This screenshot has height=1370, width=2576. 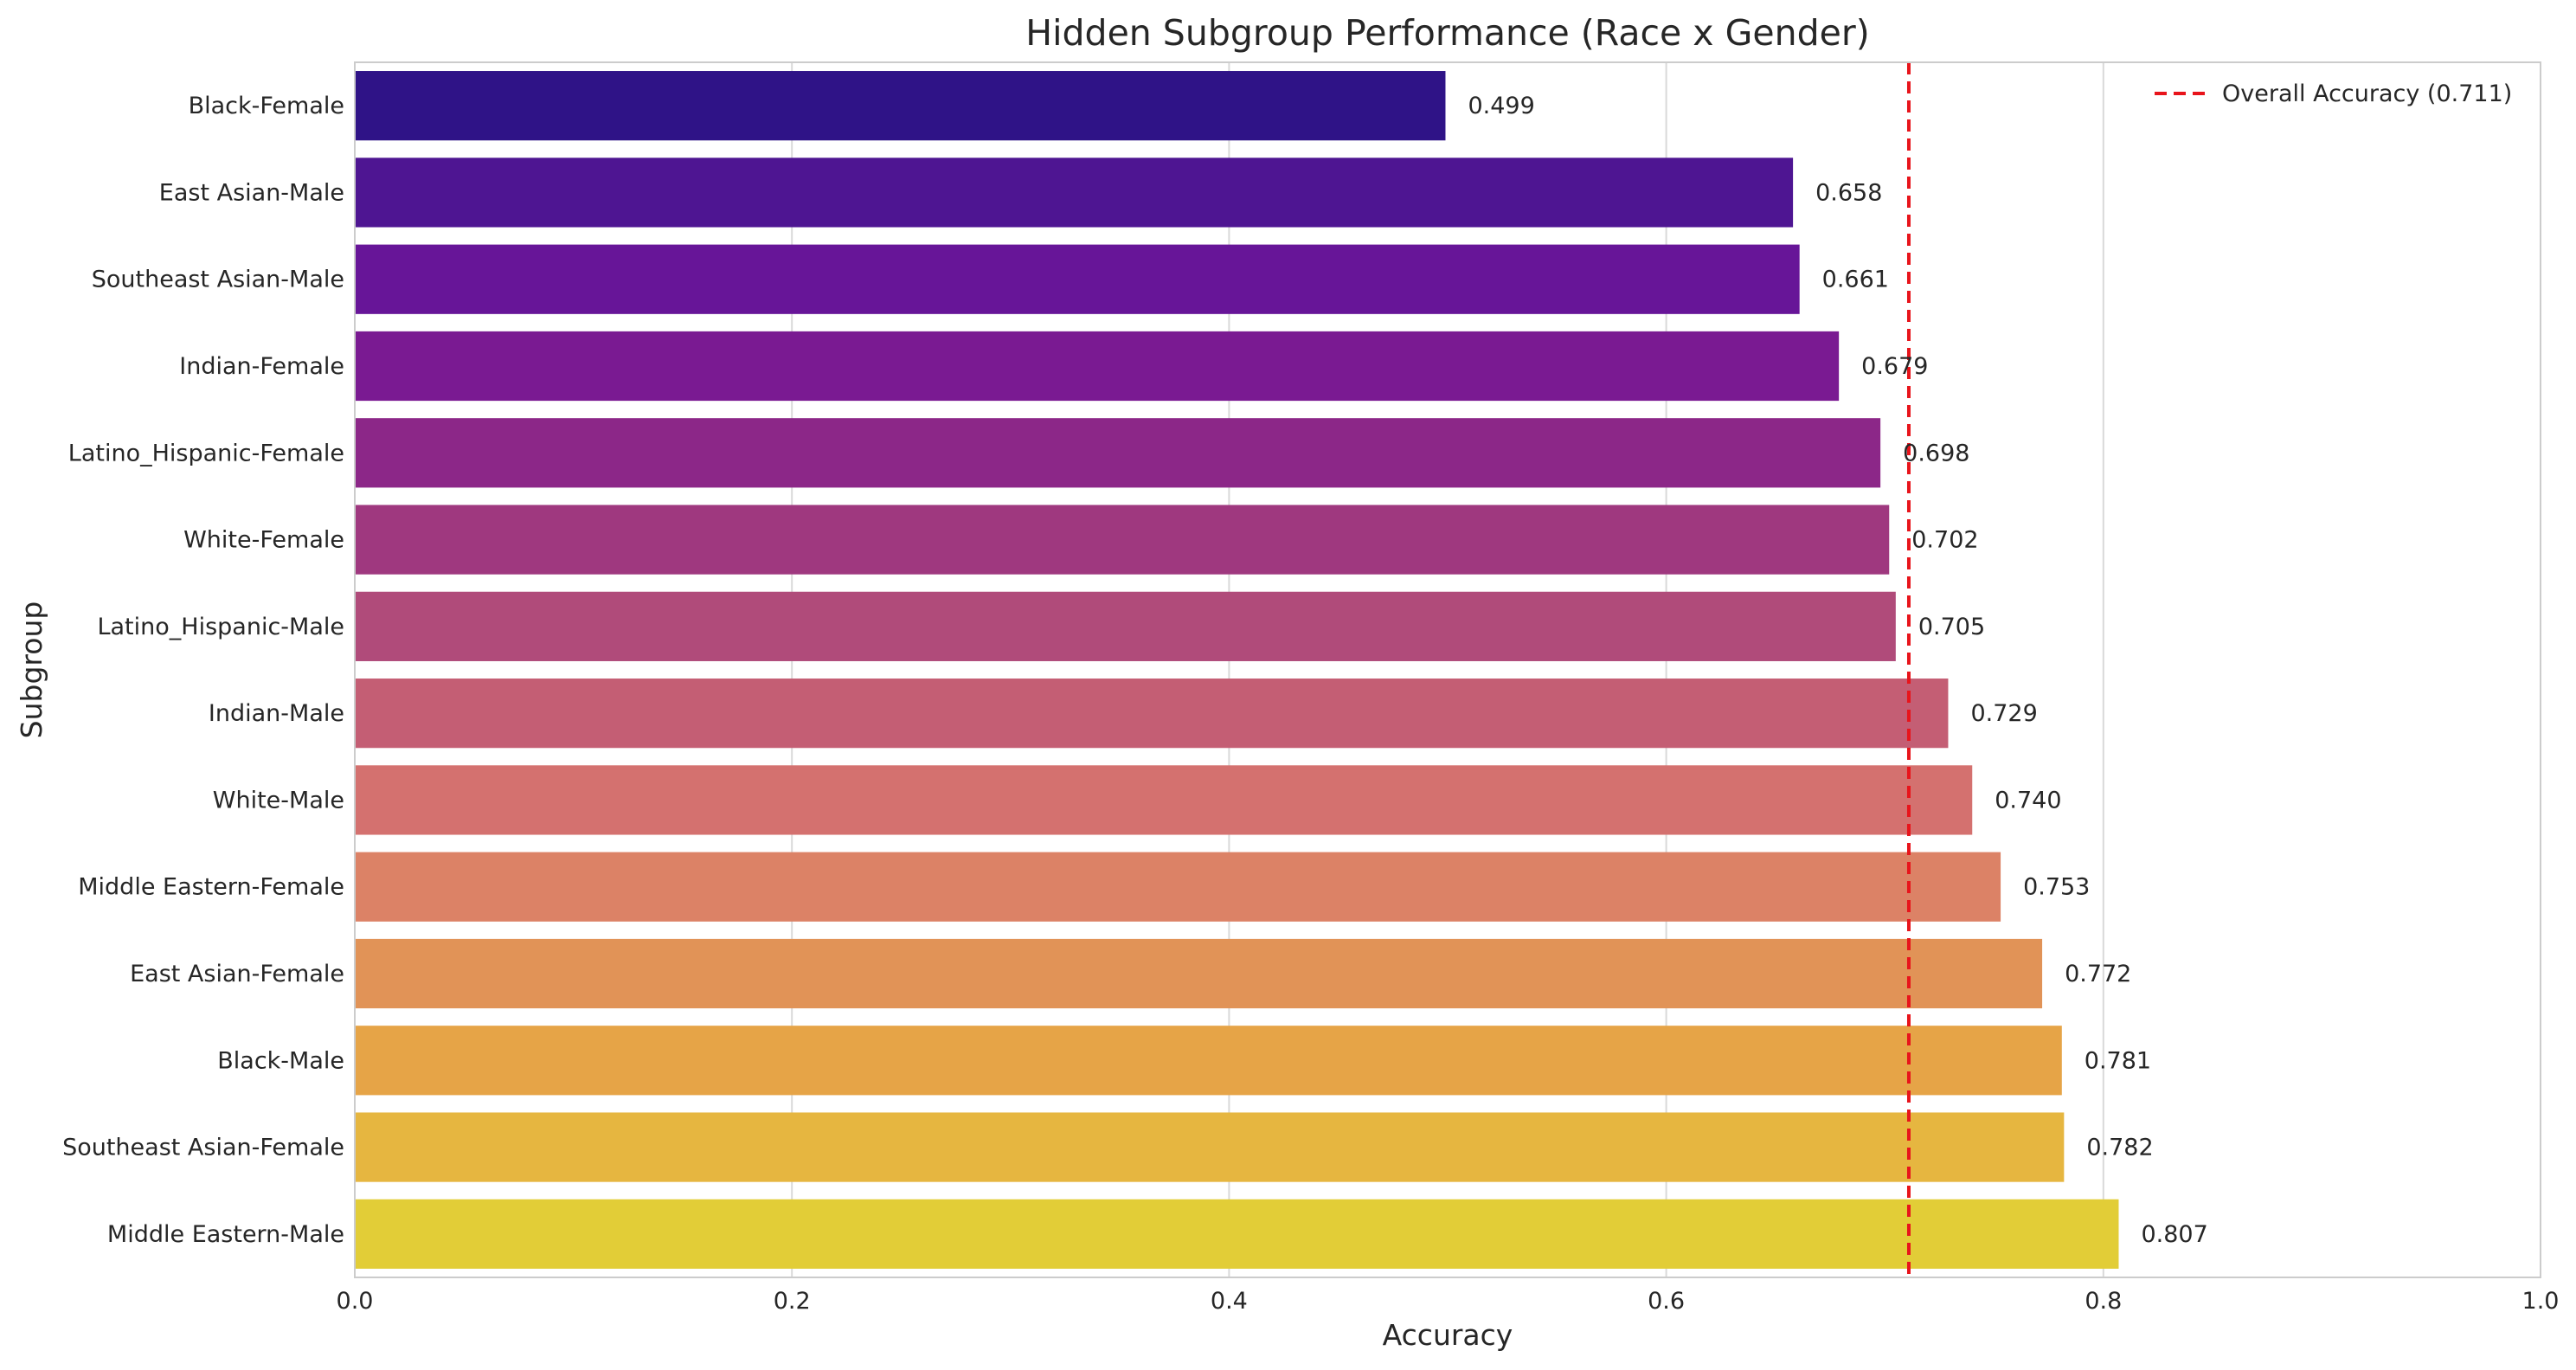 I want to click on x-tick-labels: 0.0 0.2 0.4 0.6 0.8 1.0, so click(x=1449, y=1301).